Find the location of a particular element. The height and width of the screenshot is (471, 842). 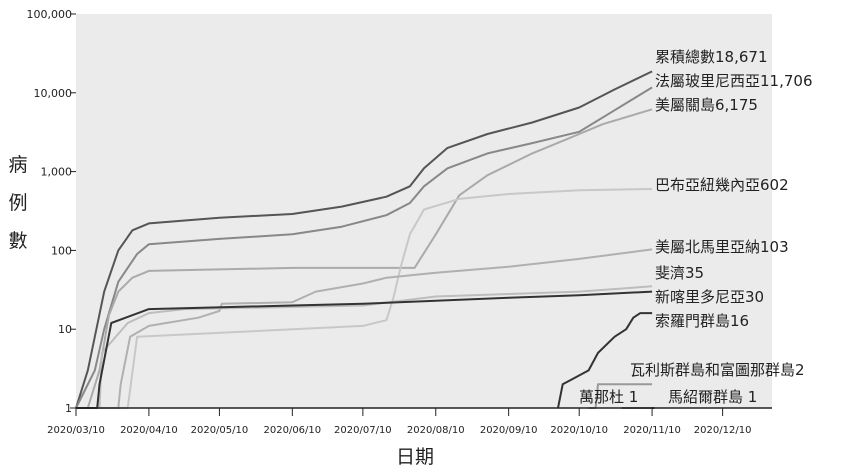

y-tick-layer: 1 10 100 1,000 10,000 100,000 is located at coordinates (51, 211).